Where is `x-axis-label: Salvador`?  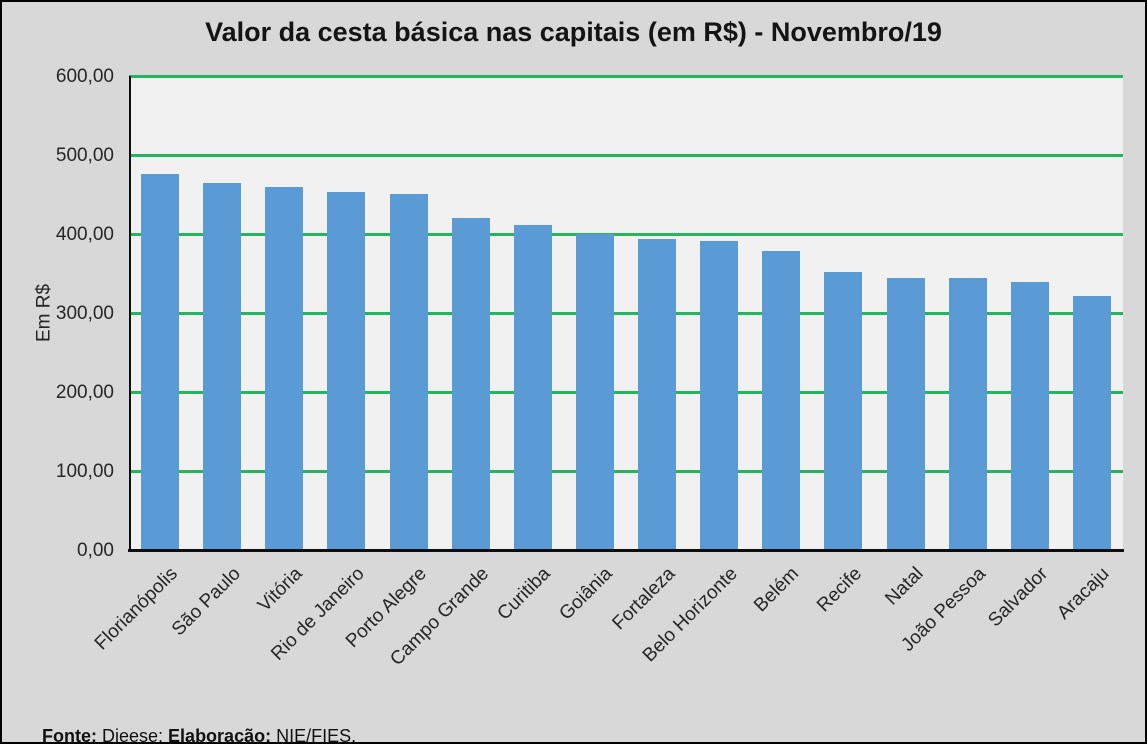 x-axis-label: Salvador is located at coordinates (1018, 597).